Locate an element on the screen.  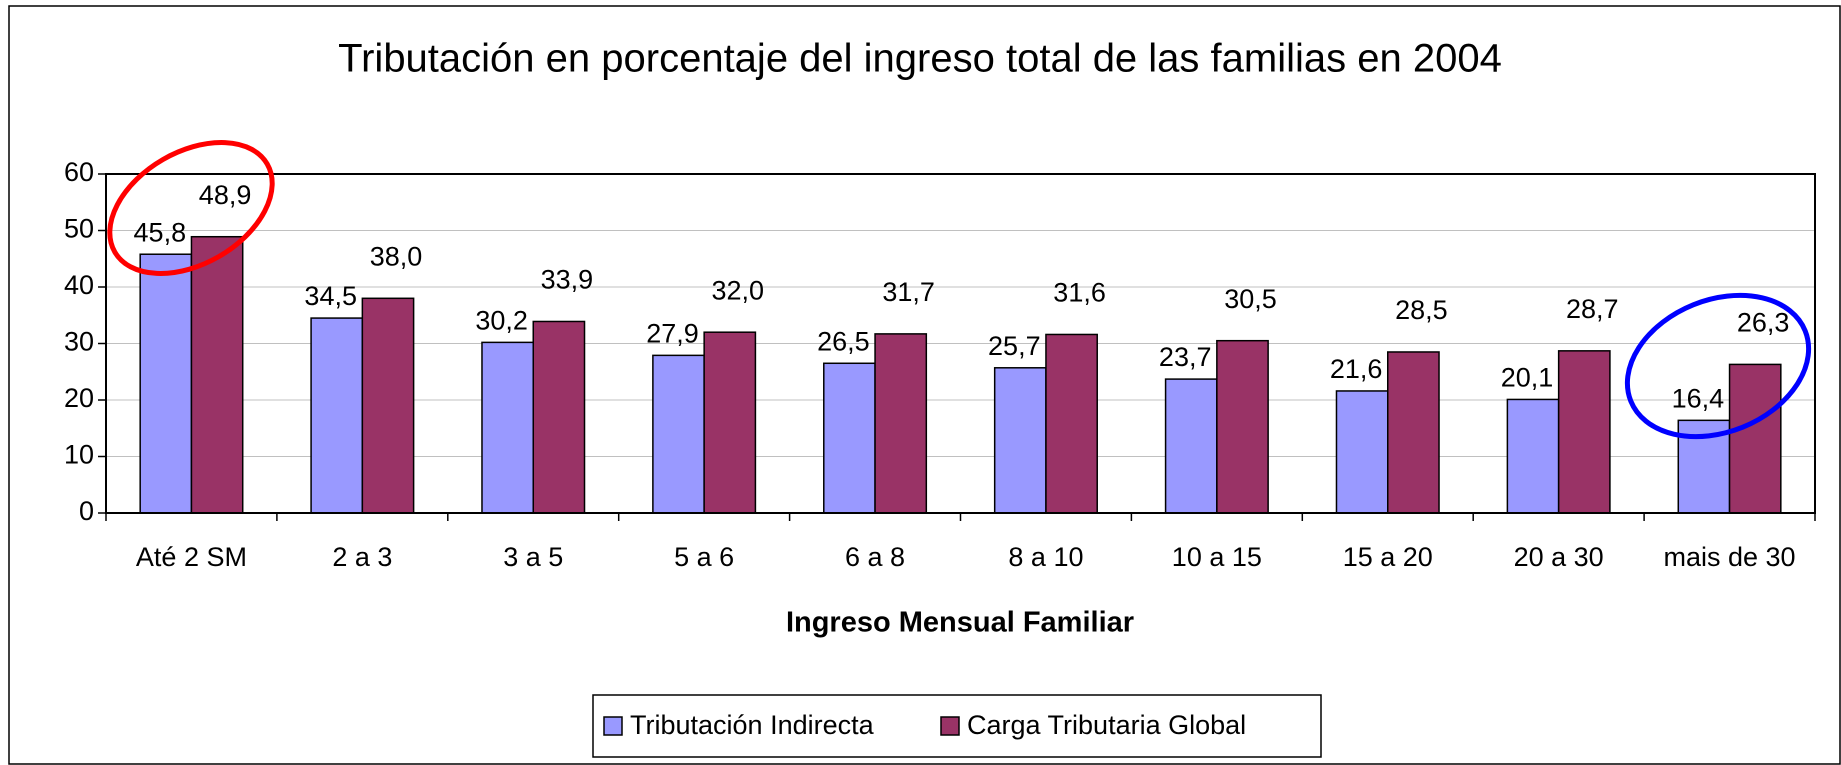
data-label: 26,3 is located at coordinates (1763, 323).